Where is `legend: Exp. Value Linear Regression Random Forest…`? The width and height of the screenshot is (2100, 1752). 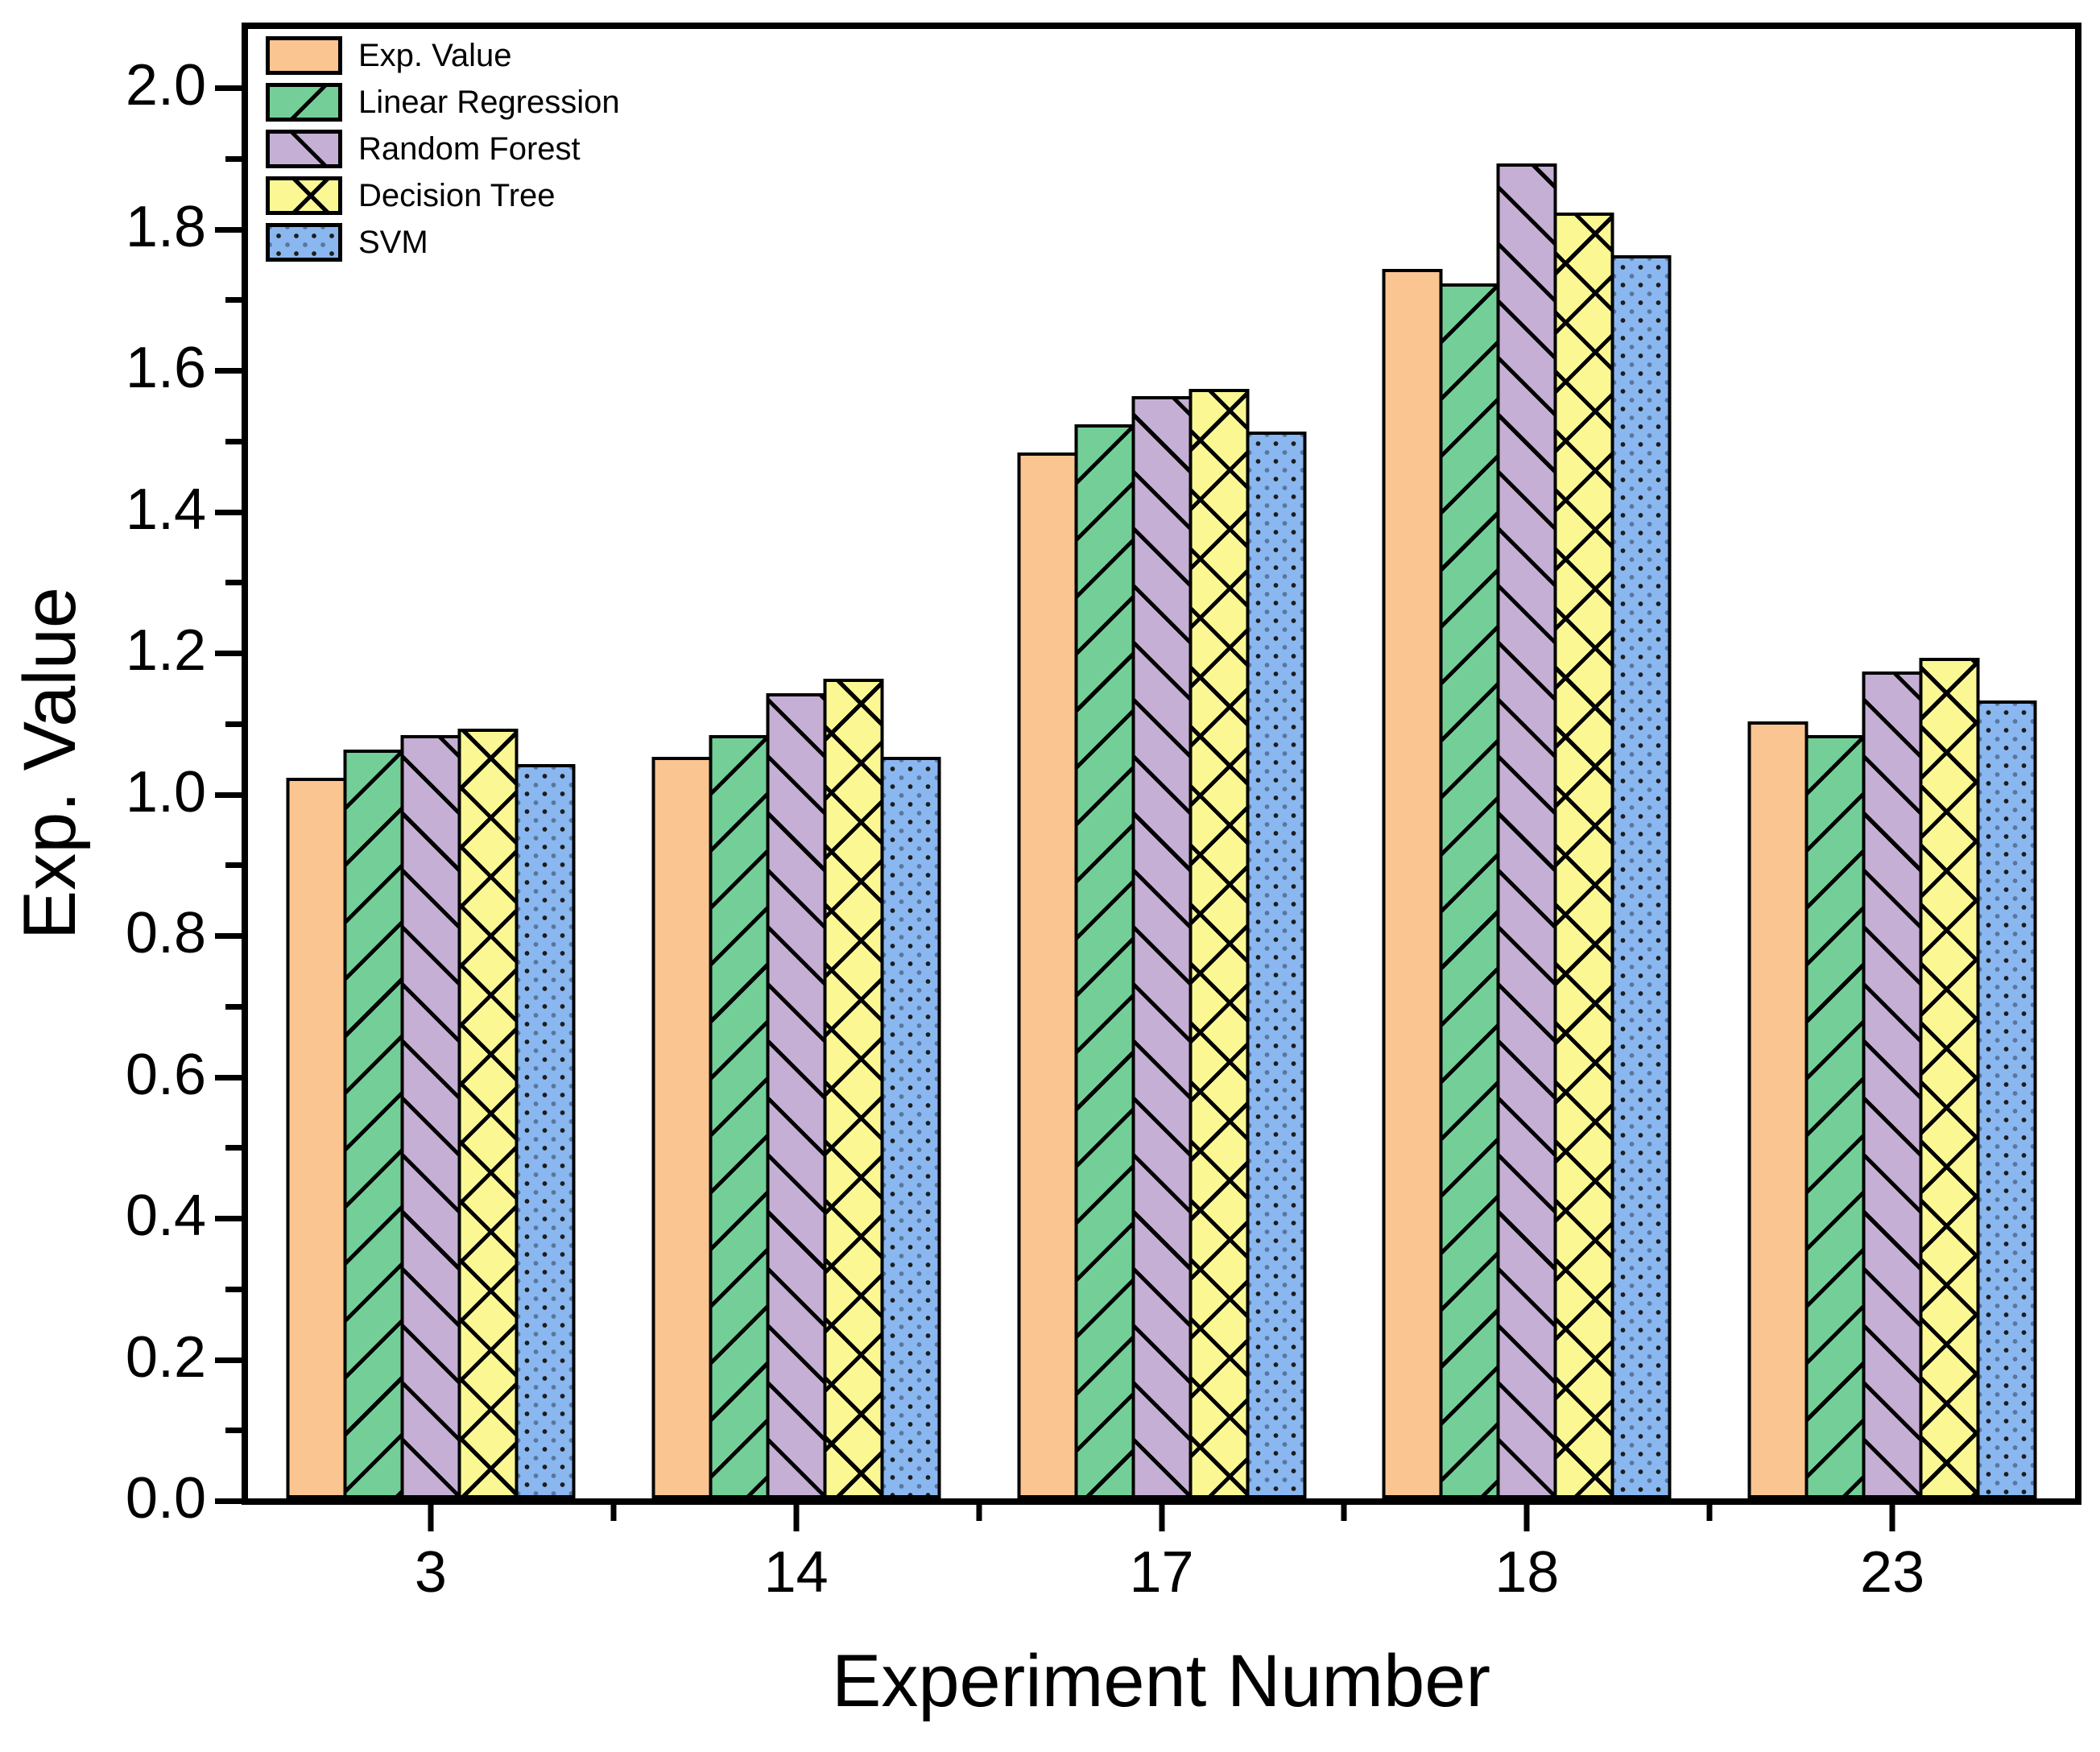
legend: Exp. Value Linear Regression Random Forest… is located at coordinates (443, 153).